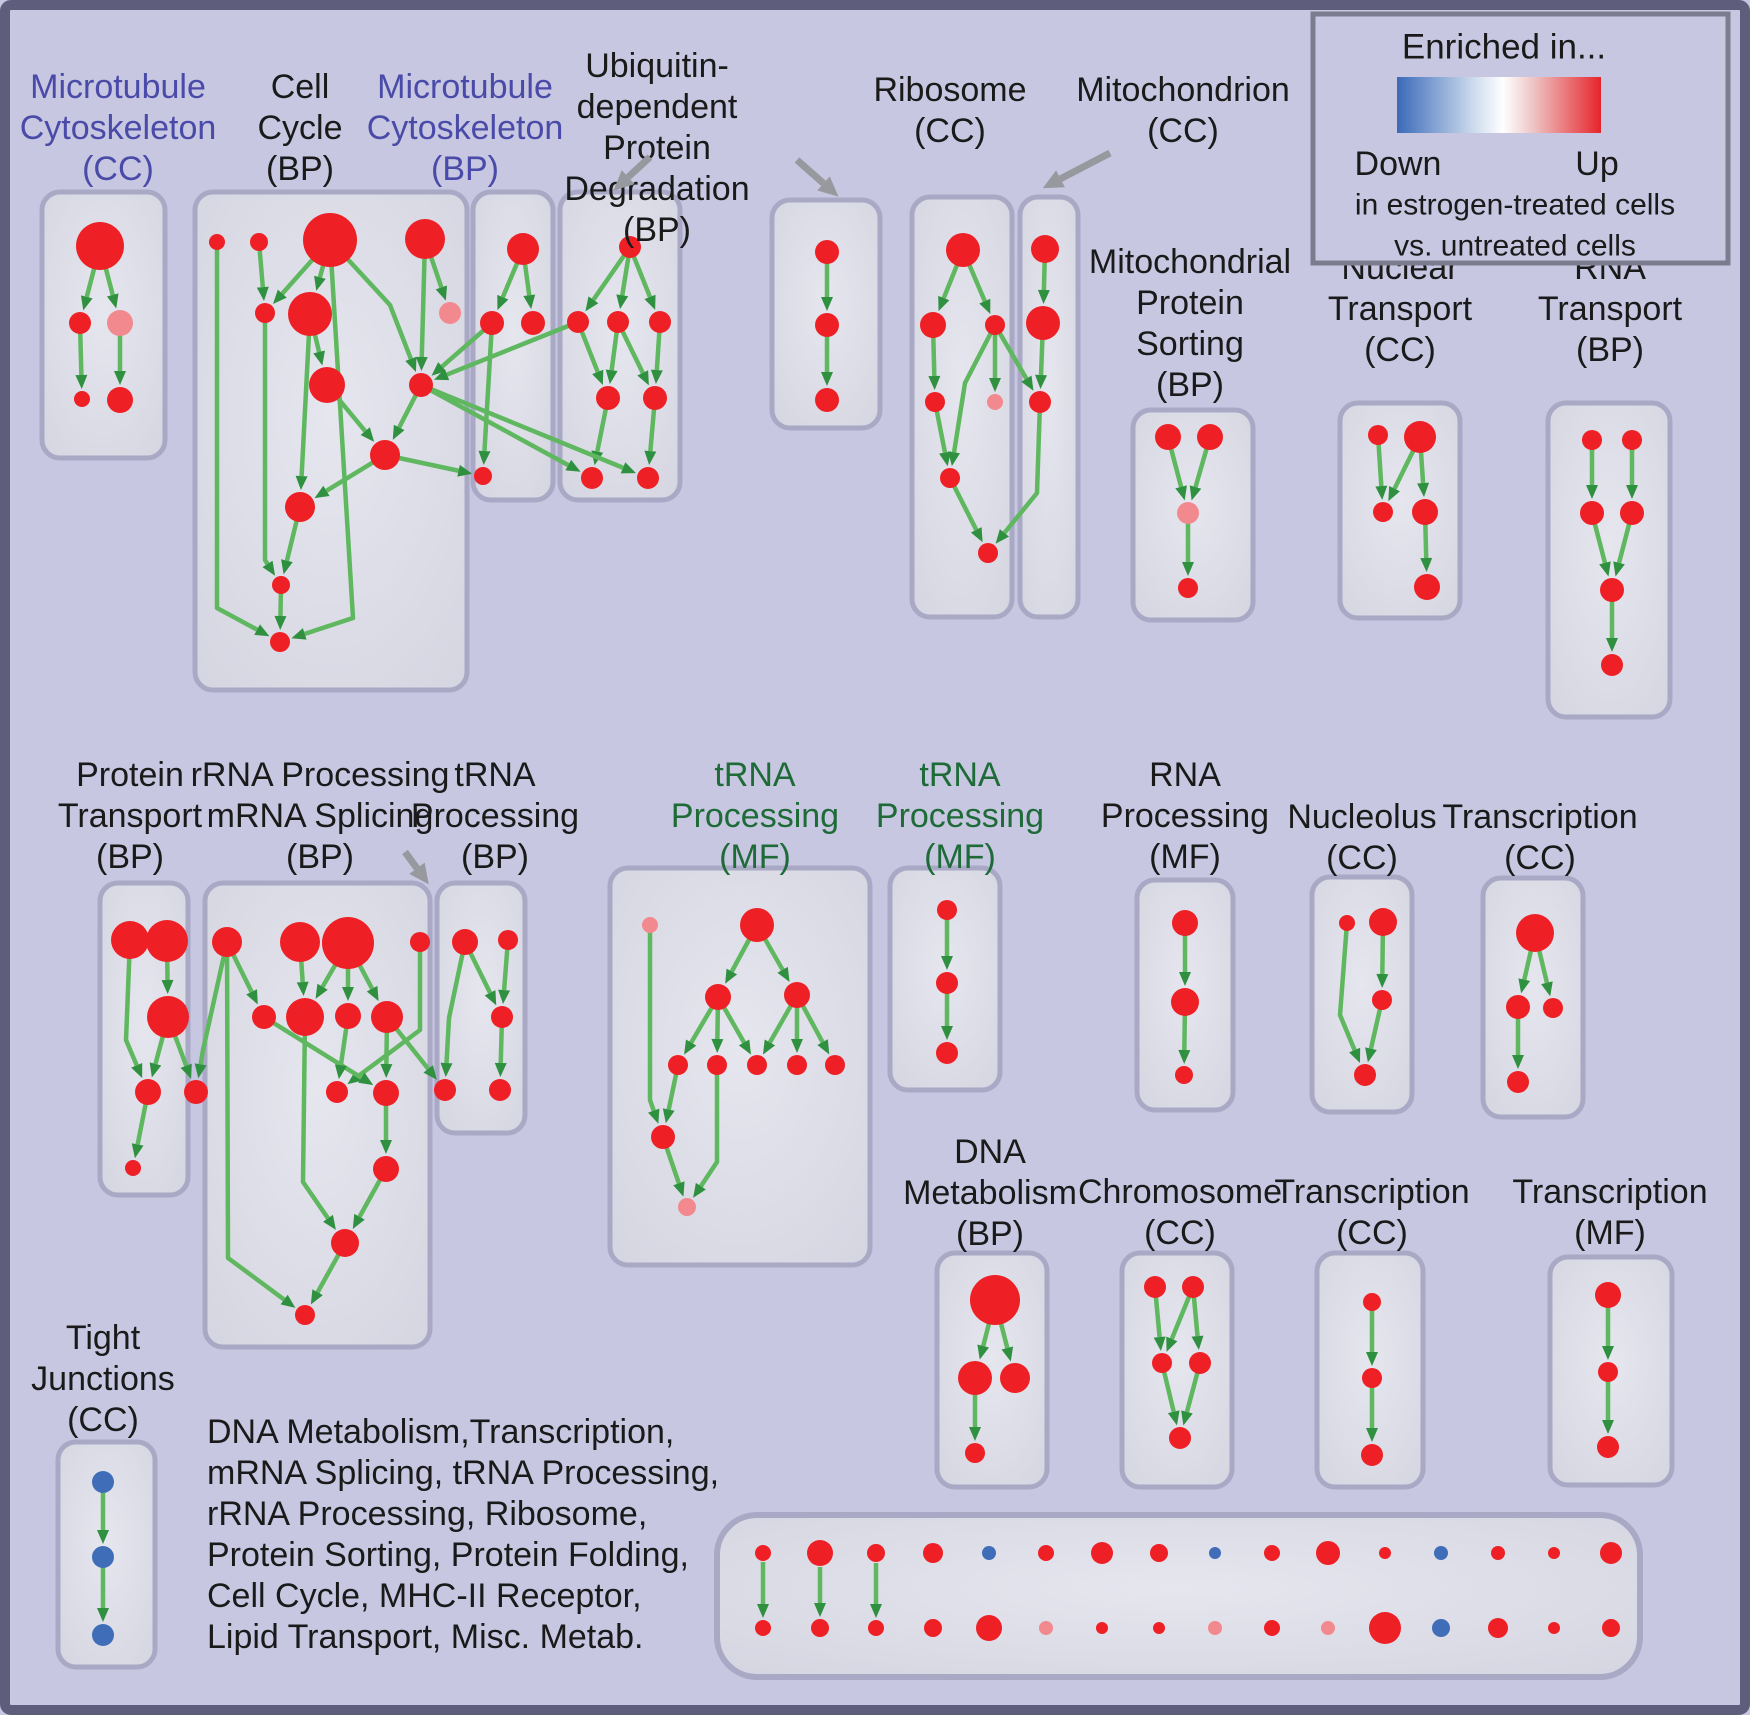 The height and width of the screenshot is (1715, 1750). What do you see at coordinates (960, 775) in the screenshot?
I see `group-label-trna-processing-mf-2-line1: tRNA` at bounding box center [960, 775].